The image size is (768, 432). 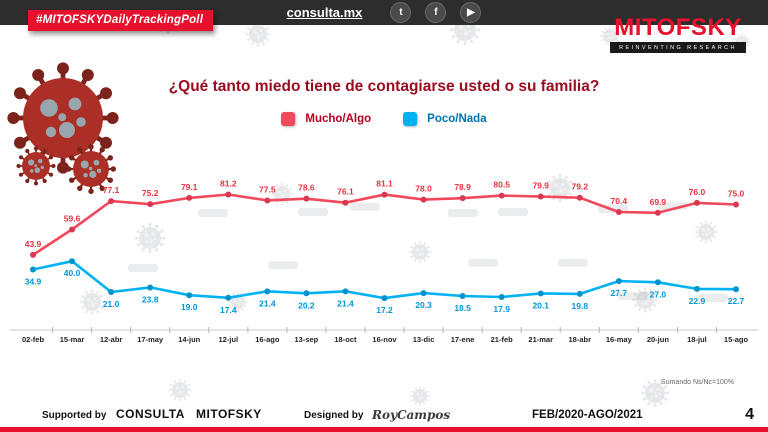 What do you see at coordinates (736, 301) in the screenshot?
I see `svg-text: 22.7` at bounding box center [736, 301].